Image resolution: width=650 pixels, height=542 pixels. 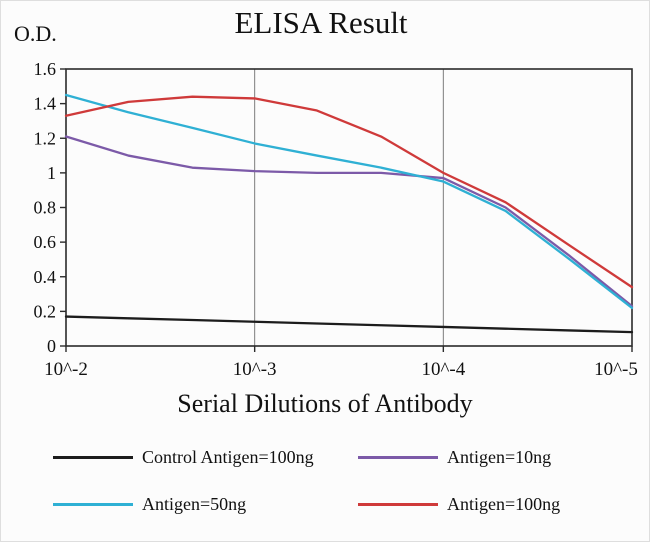 What do you see at coordinates (255, 369) in the screenshot?
I see `svg-text: 10^-3` at bounding box center [255, 369].